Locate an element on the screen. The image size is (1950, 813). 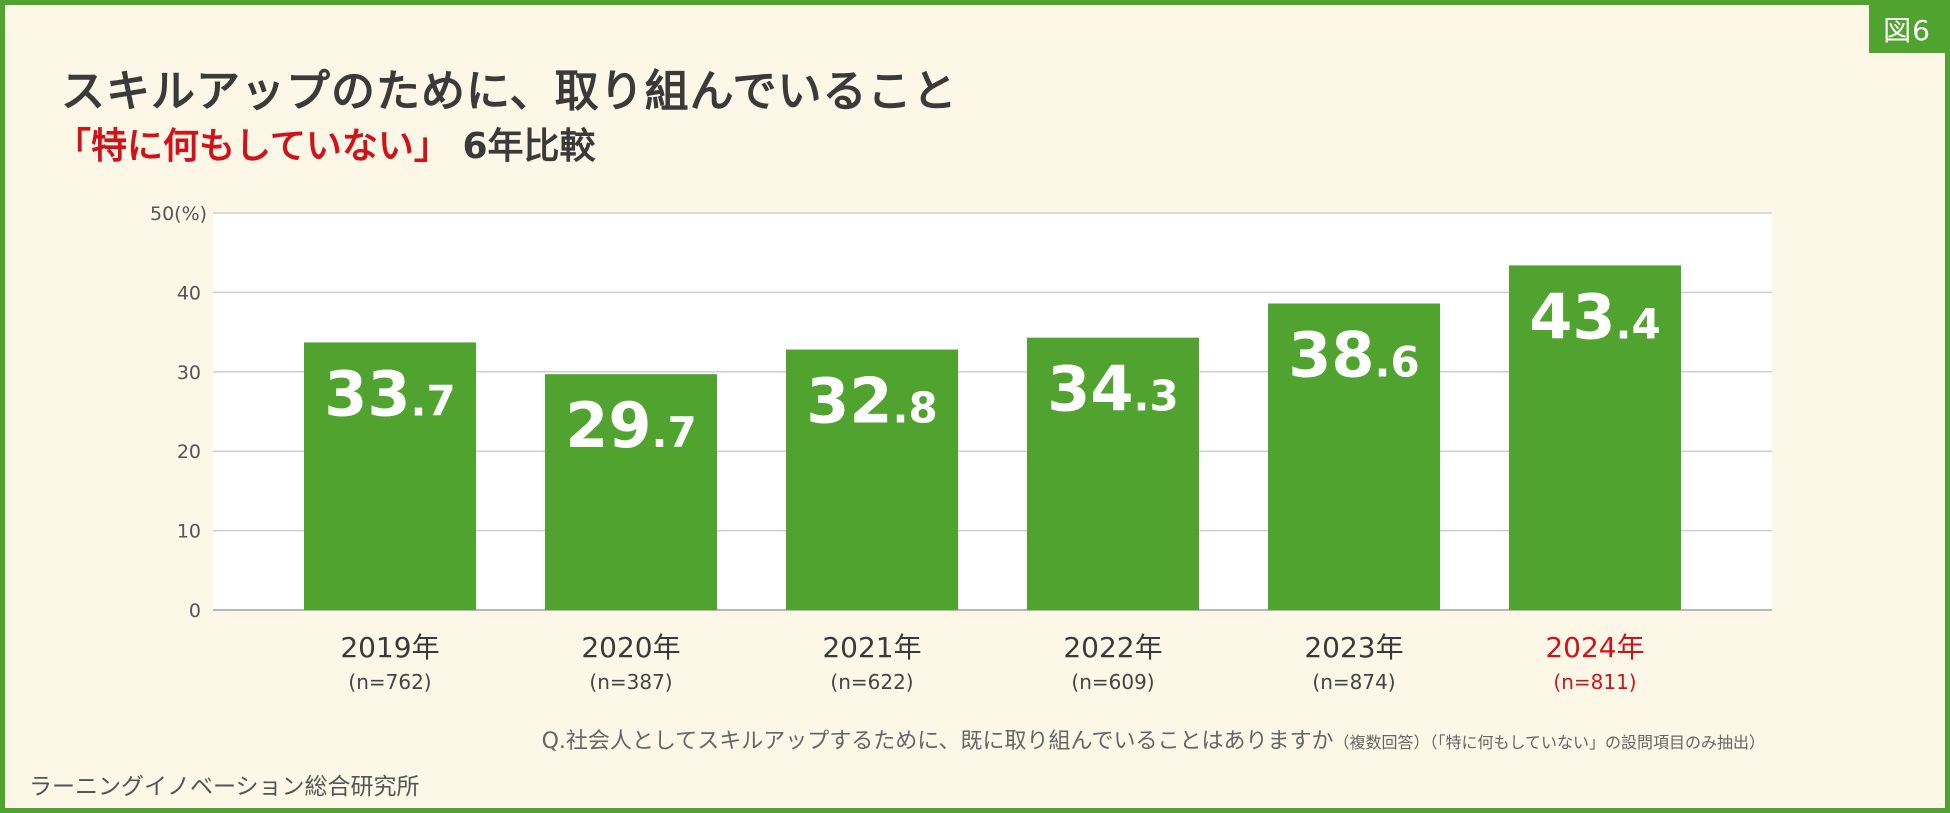
x-sample-size-label: (n=387) is located at coordinates (630, 682).